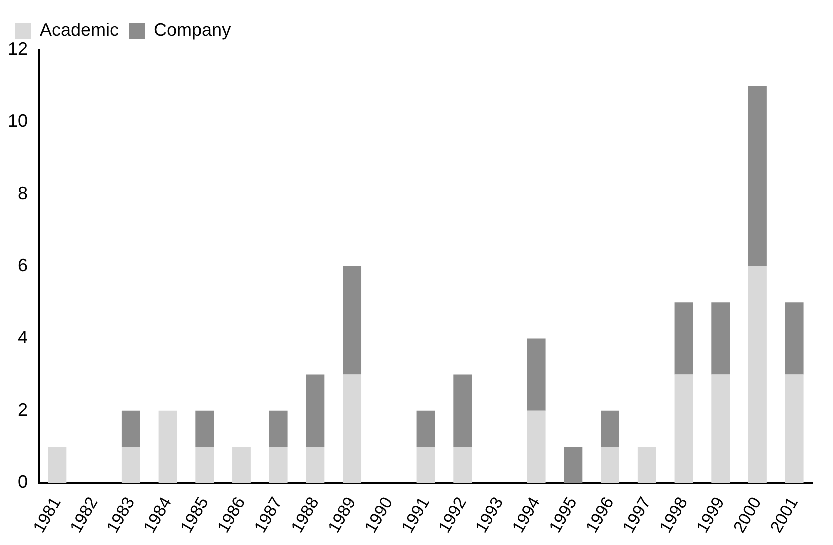  I want to click on y-tick-label: 10, so click(18, 121).